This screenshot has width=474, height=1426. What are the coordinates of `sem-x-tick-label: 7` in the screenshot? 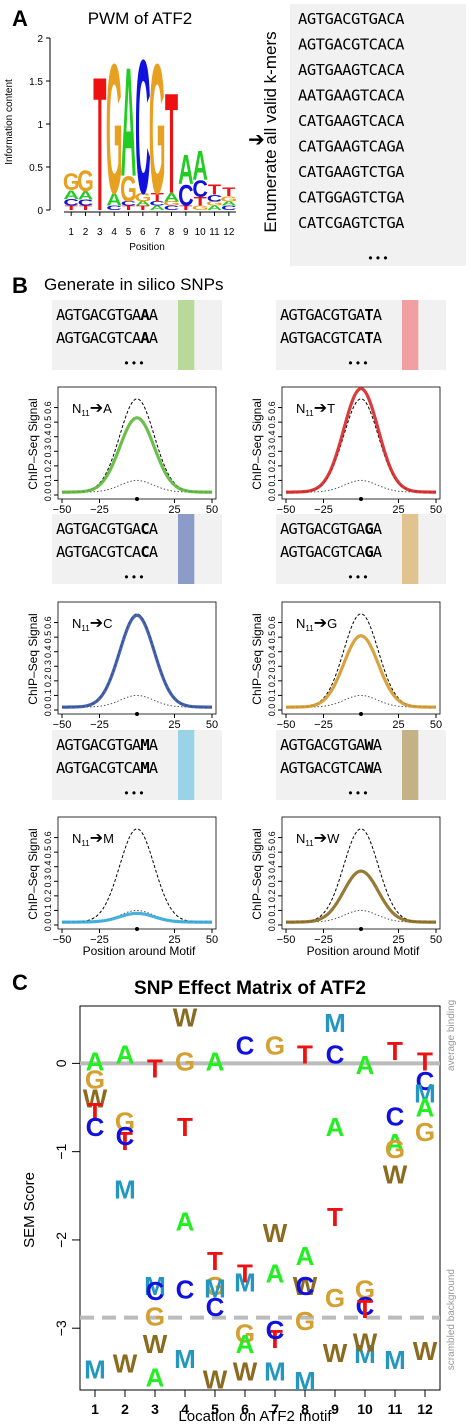 It's located at (275, 1409).